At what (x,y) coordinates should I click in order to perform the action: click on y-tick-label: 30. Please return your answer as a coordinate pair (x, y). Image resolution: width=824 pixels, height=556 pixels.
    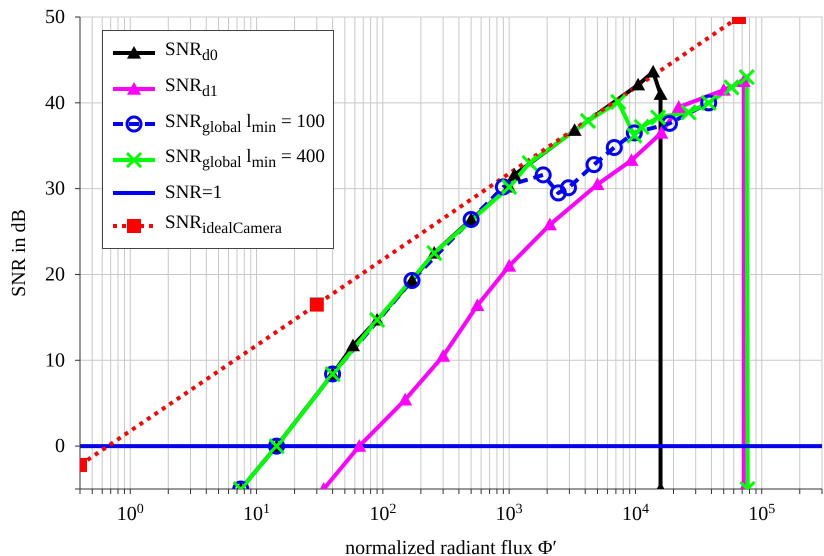
    Looking at the image, I should click on (55, 189).